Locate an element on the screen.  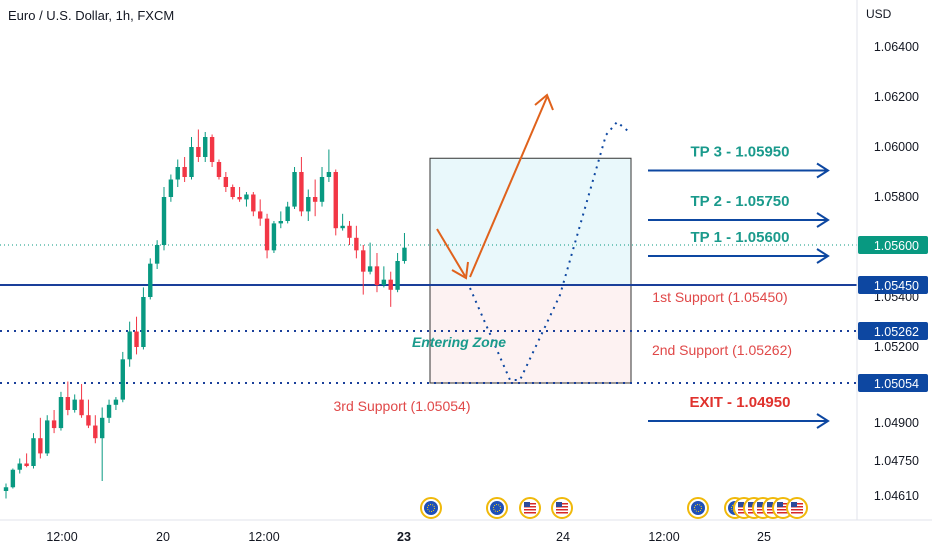
zones-layer is located at coordinates (530, 270).